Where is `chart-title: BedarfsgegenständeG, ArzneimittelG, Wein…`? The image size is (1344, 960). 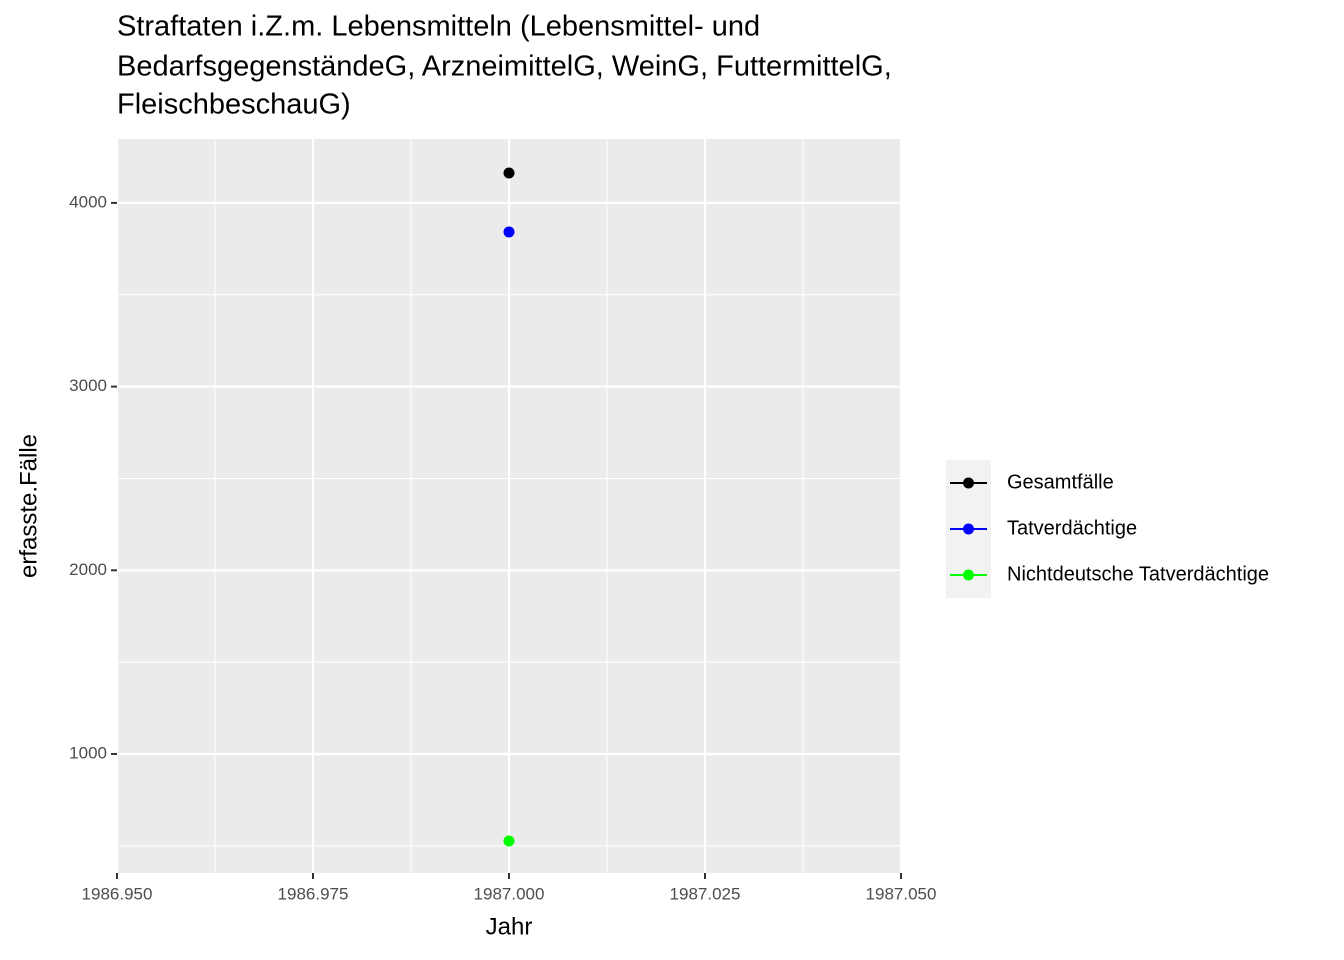 chart-title: BedarfsgegenständeG, ArzneimittelG, Wein… is located at coordinates (504, 67).